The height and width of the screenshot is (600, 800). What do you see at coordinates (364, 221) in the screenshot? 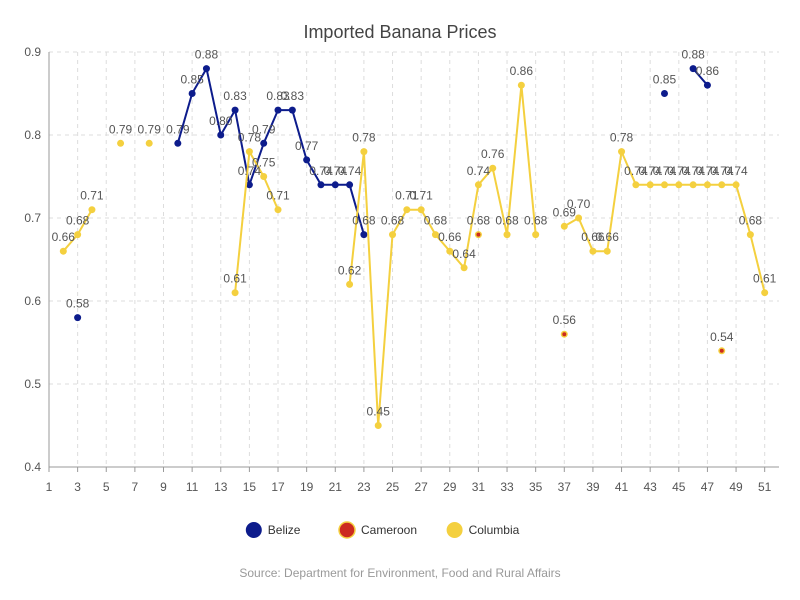
I see `data-label-belize: 0.68` at bounding box center [364, 221].